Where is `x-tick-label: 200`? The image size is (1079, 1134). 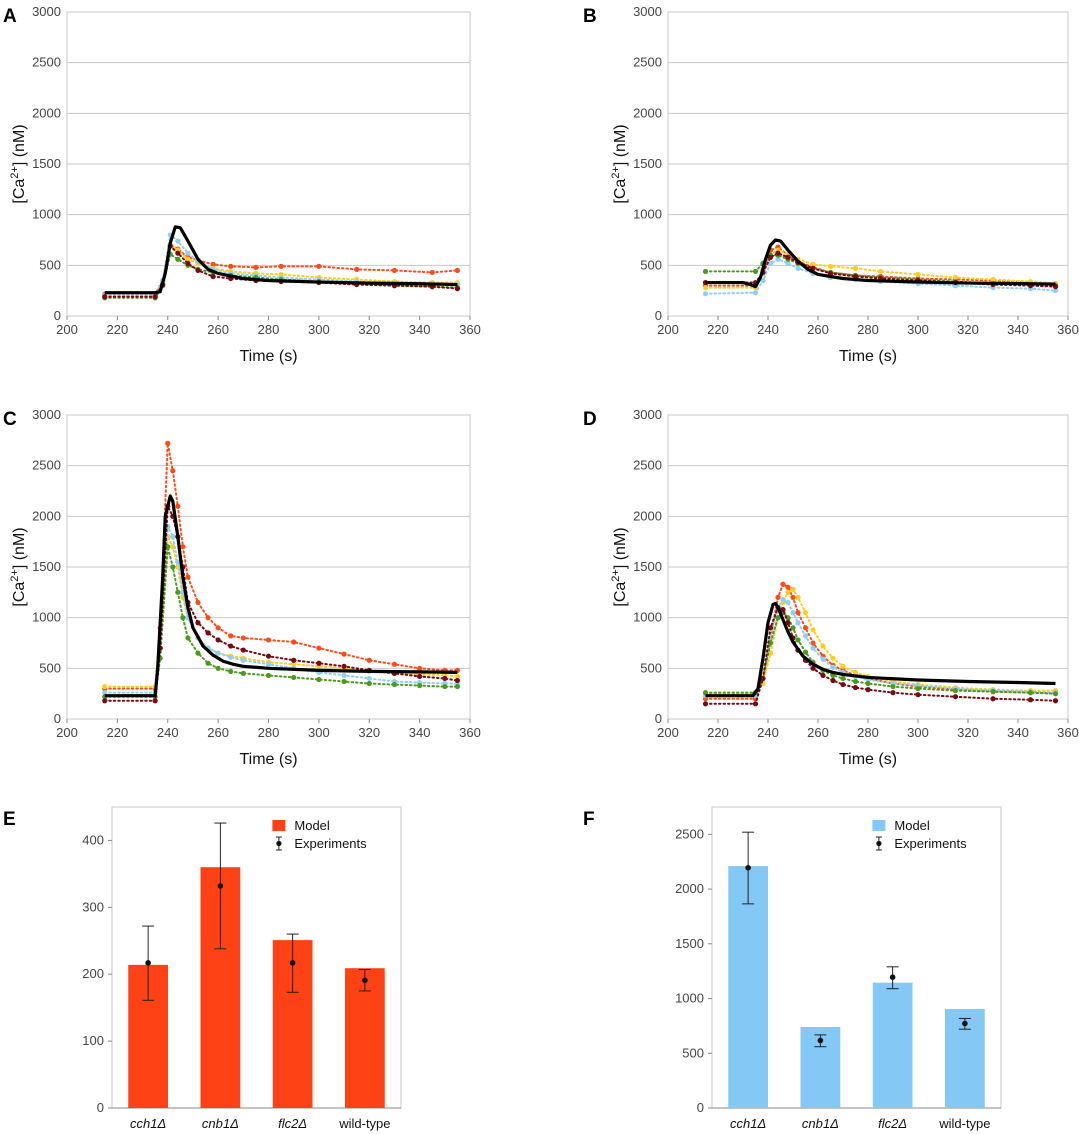 x-tick-label: 200 is located at coordinates (668, 329).